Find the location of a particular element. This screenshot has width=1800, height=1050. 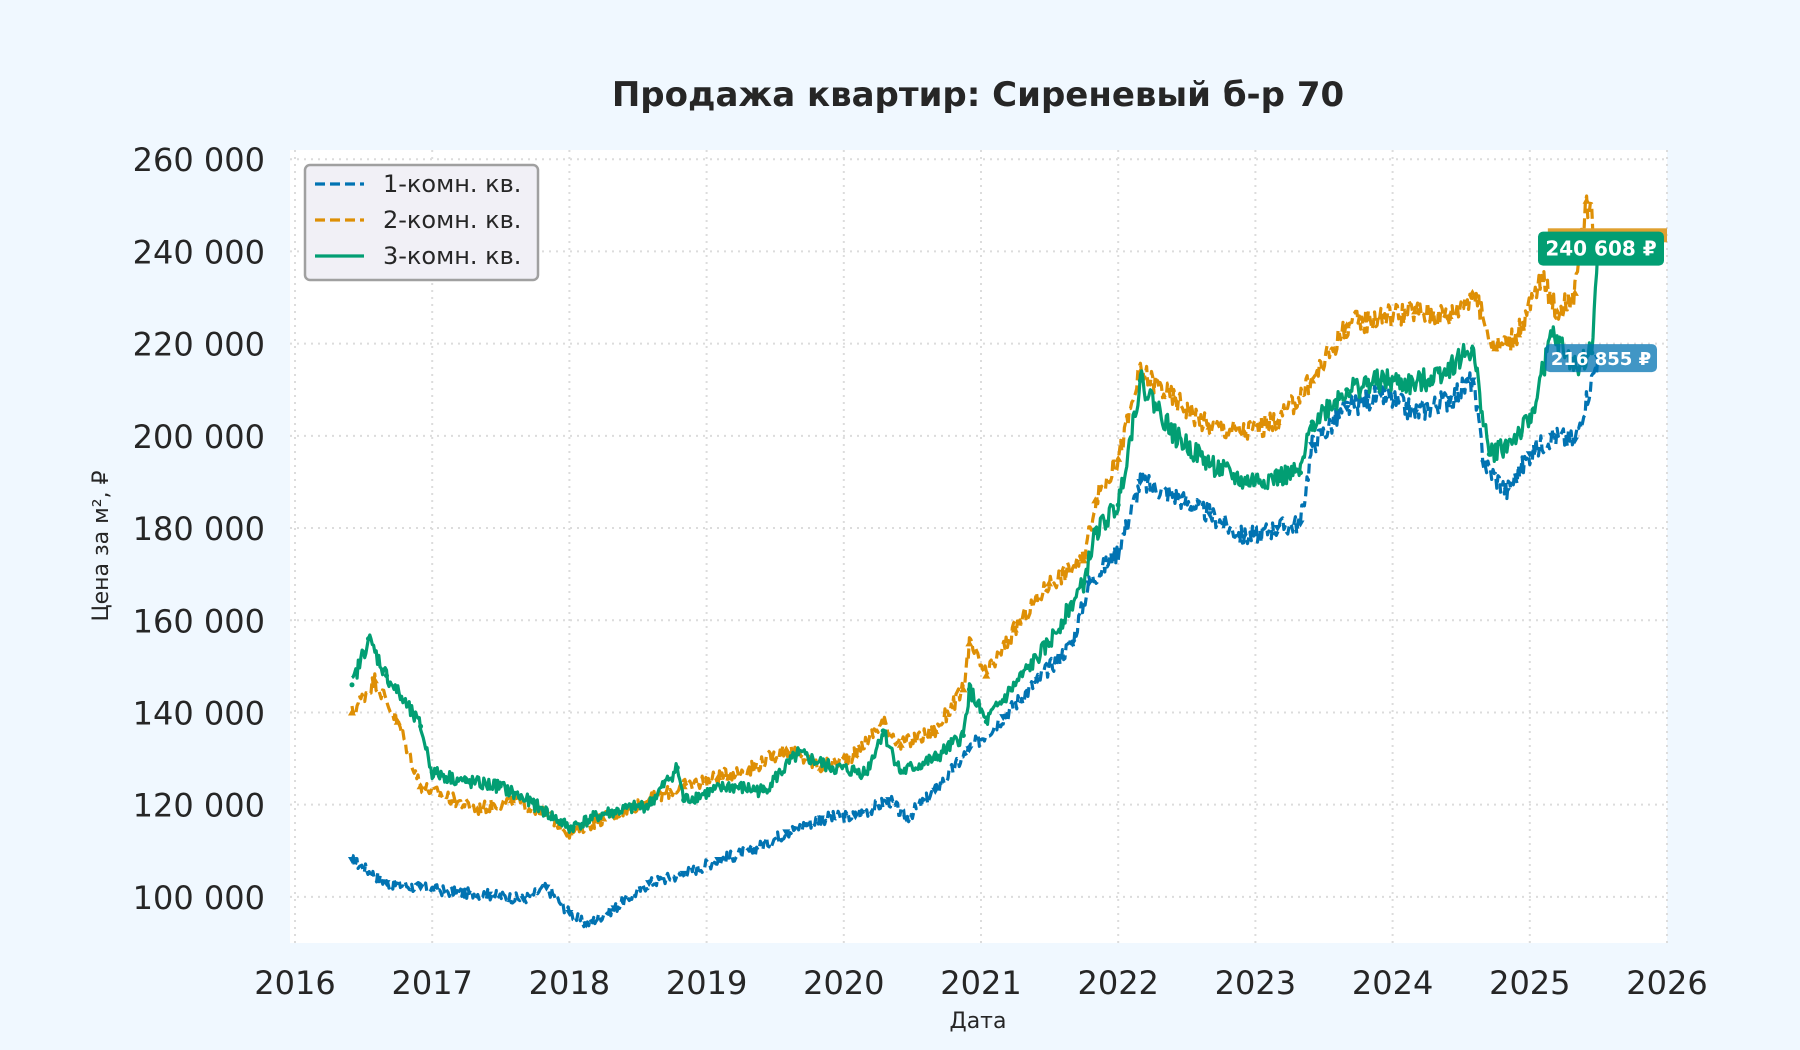

legend-label-3: 3-комн. кв. is located at coordinates (452, 256).